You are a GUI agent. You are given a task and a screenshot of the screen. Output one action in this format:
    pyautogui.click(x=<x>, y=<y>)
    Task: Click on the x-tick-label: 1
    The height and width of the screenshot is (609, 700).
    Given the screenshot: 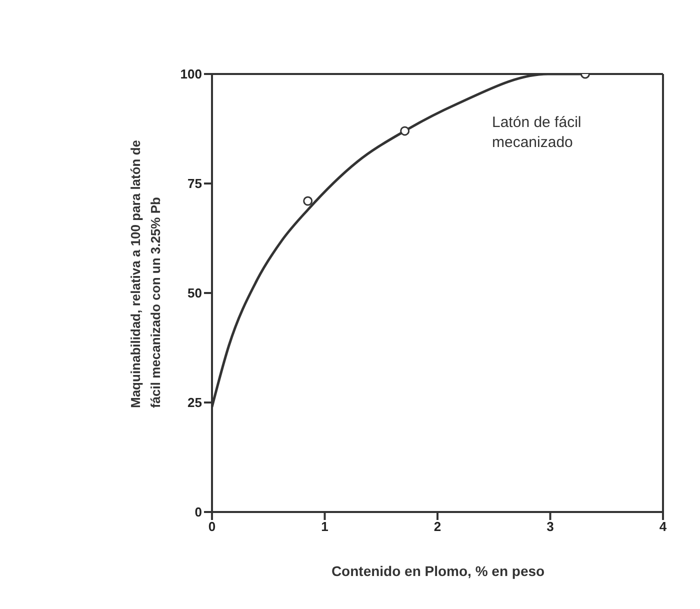 What is the action you would take?
    pyautogui.click(x=324, y=526)
    